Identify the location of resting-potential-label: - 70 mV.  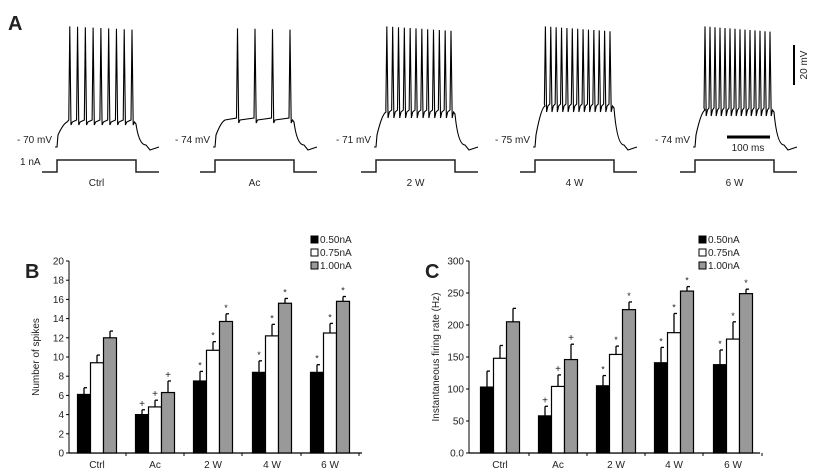
(34, 140).